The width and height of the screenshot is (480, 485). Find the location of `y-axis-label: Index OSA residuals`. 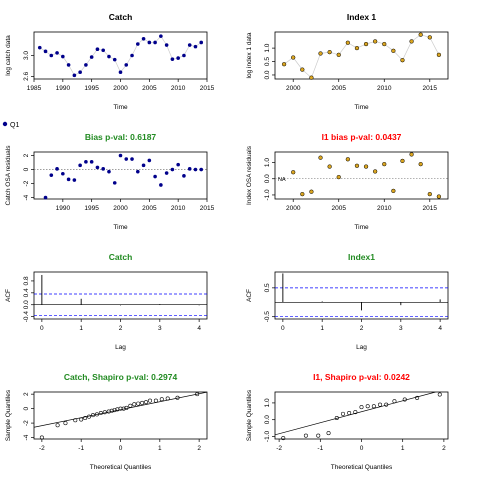

y-axis-label: Index OSA residuals is located at coordinates (249, 175).